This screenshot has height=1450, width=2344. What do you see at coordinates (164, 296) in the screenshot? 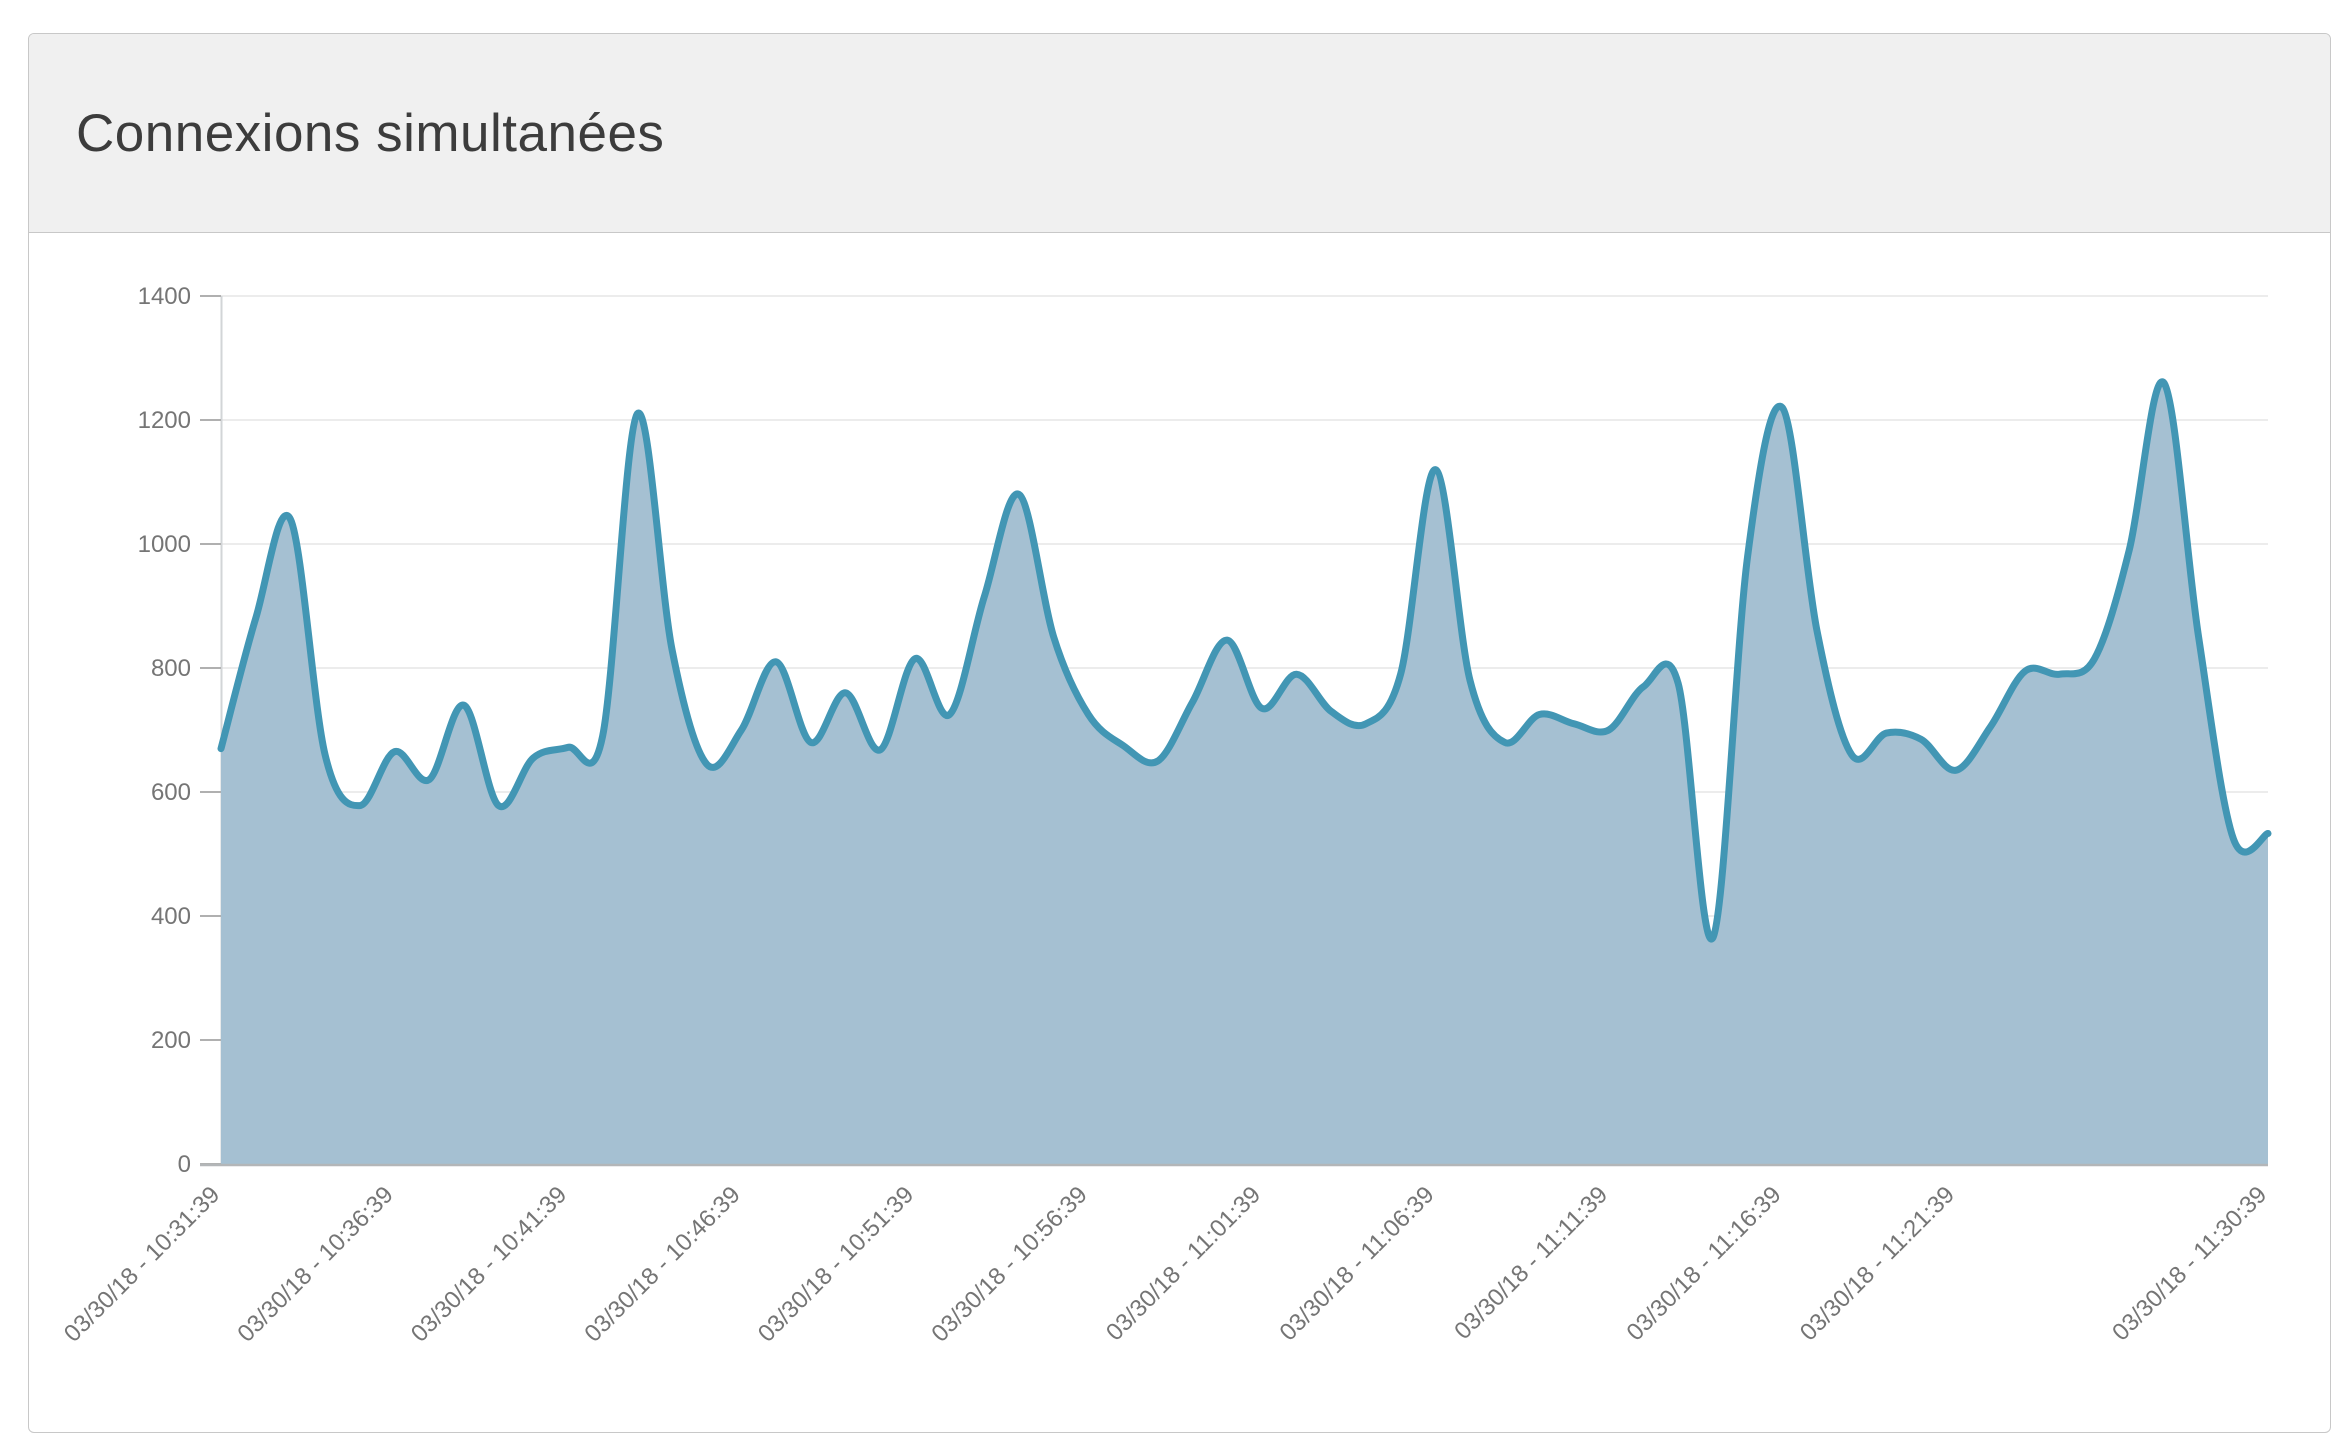
I see `y-axis-label: 1400` at bounding box center [164, 296].